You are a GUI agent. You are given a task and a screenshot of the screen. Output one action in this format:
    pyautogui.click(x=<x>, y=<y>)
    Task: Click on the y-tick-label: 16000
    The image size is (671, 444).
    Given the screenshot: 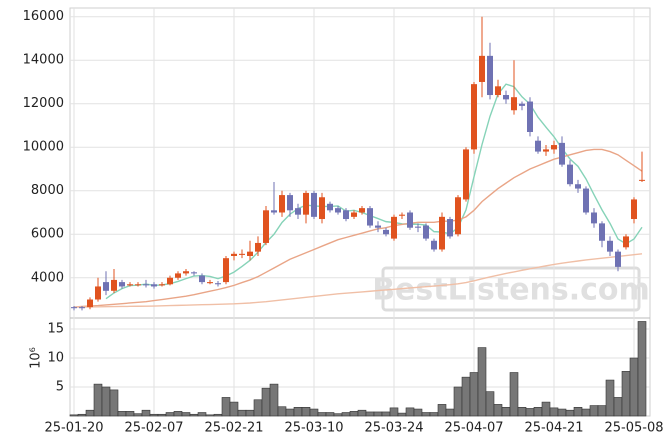 What is the action you would take?
    pyautogui.click(x=43, y=16)
    